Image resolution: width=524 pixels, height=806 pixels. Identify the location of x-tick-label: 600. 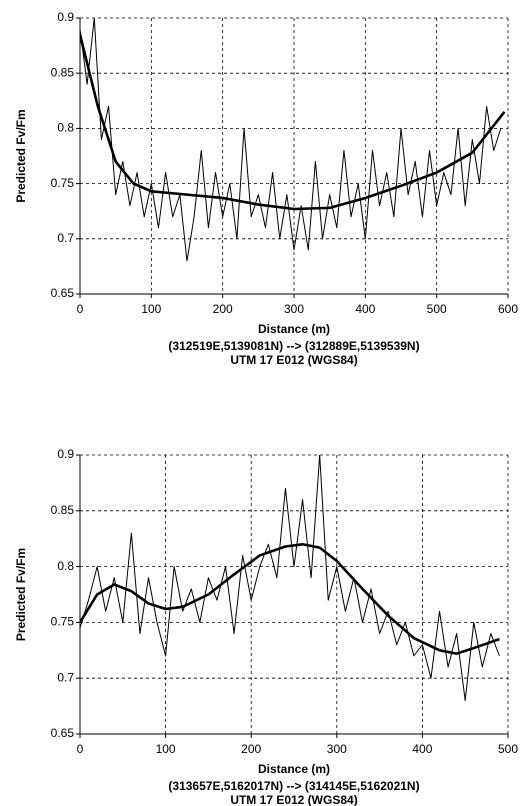
(508, 309).